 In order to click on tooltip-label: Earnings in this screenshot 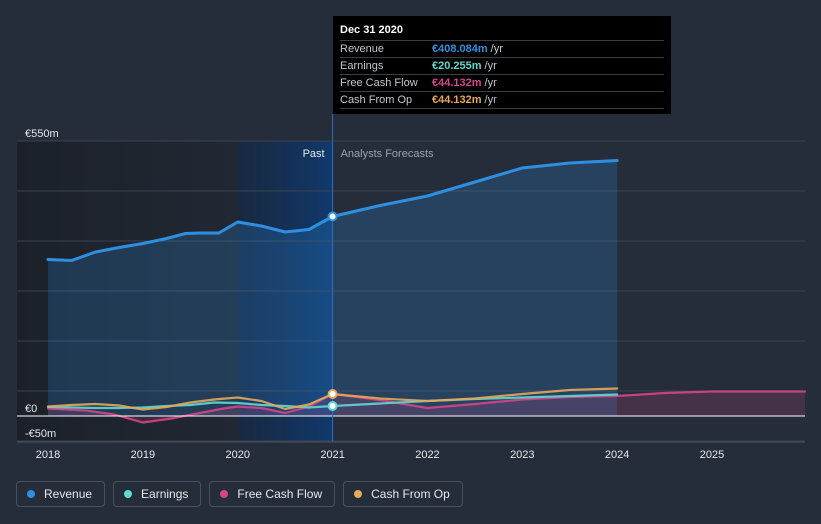, I will do `click(362, 66)`.